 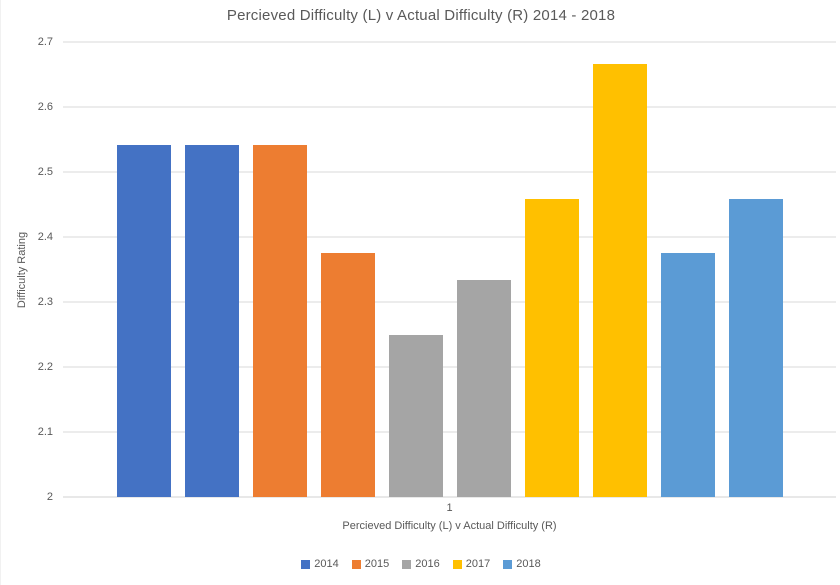 What do you see at coordinates (306, 564) in the screenshot?
I see `legend-swatch-2014` at bounding box center [306, 564].